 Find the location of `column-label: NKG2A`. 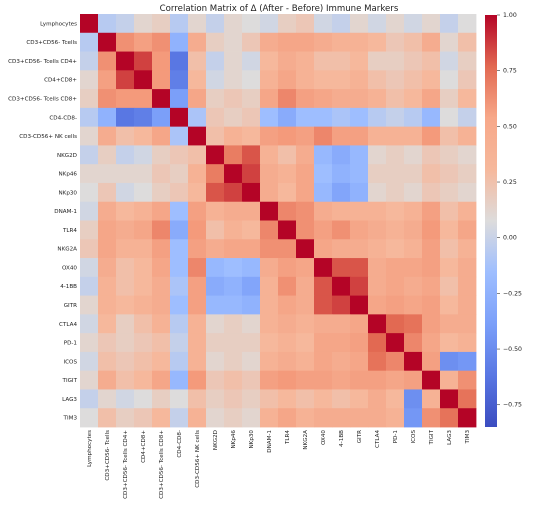

column-label: NKG2A is located at coordinates (306, 440).